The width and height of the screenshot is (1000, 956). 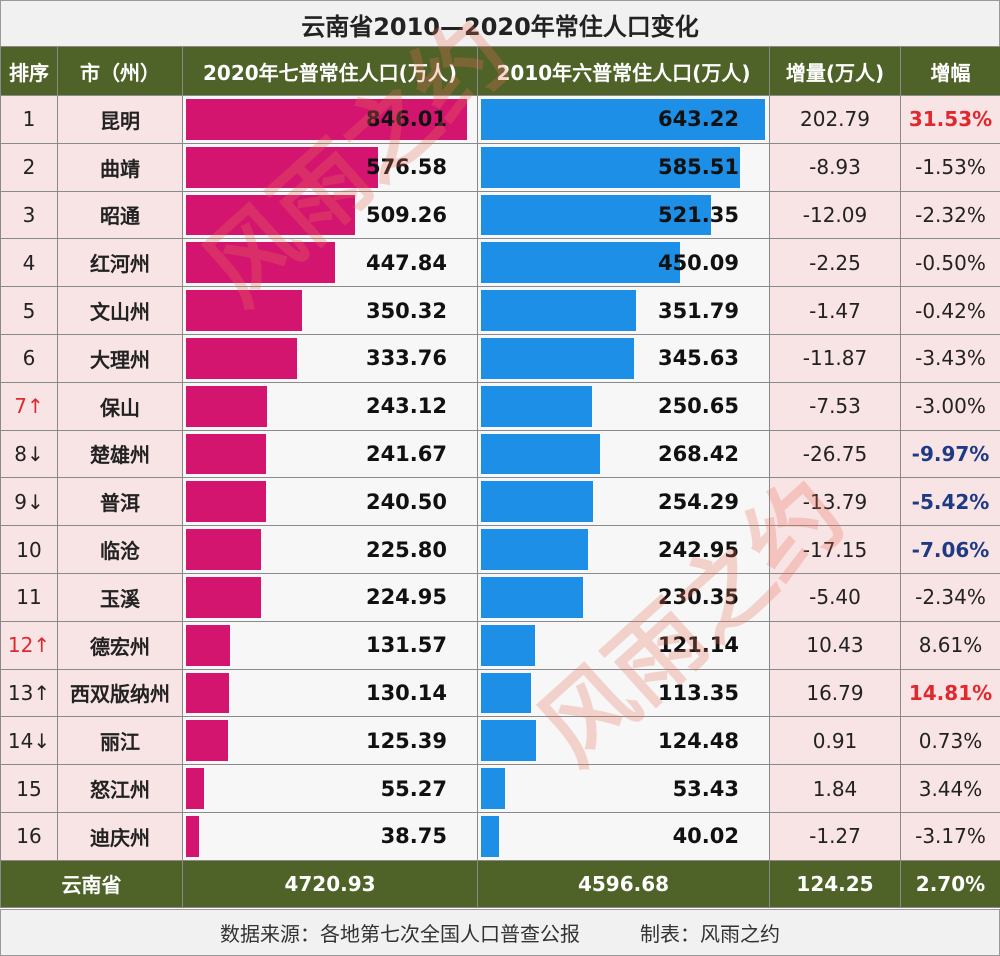 What do you see at coordinates (835, 645) in the screenshot?
I see `increase-cell: 10.43` at bounding box center [835, 645].